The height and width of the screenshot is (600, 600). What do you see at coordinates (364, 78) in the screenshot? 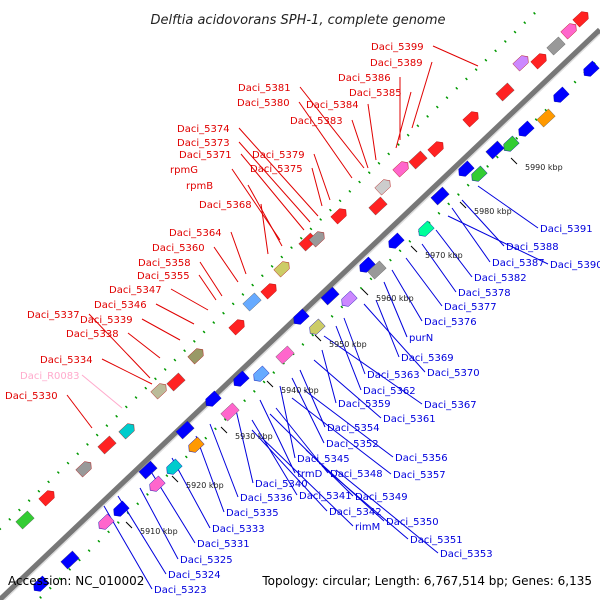
I see `gene-label-forward: Daci_5386` at bounding box center [364, 78].